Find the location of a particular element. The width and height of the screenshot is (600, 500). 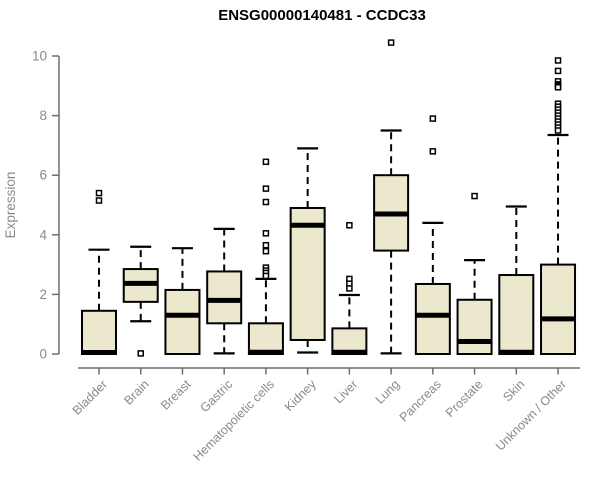

x-category-label: Liver is located at coordinates (345, 391).